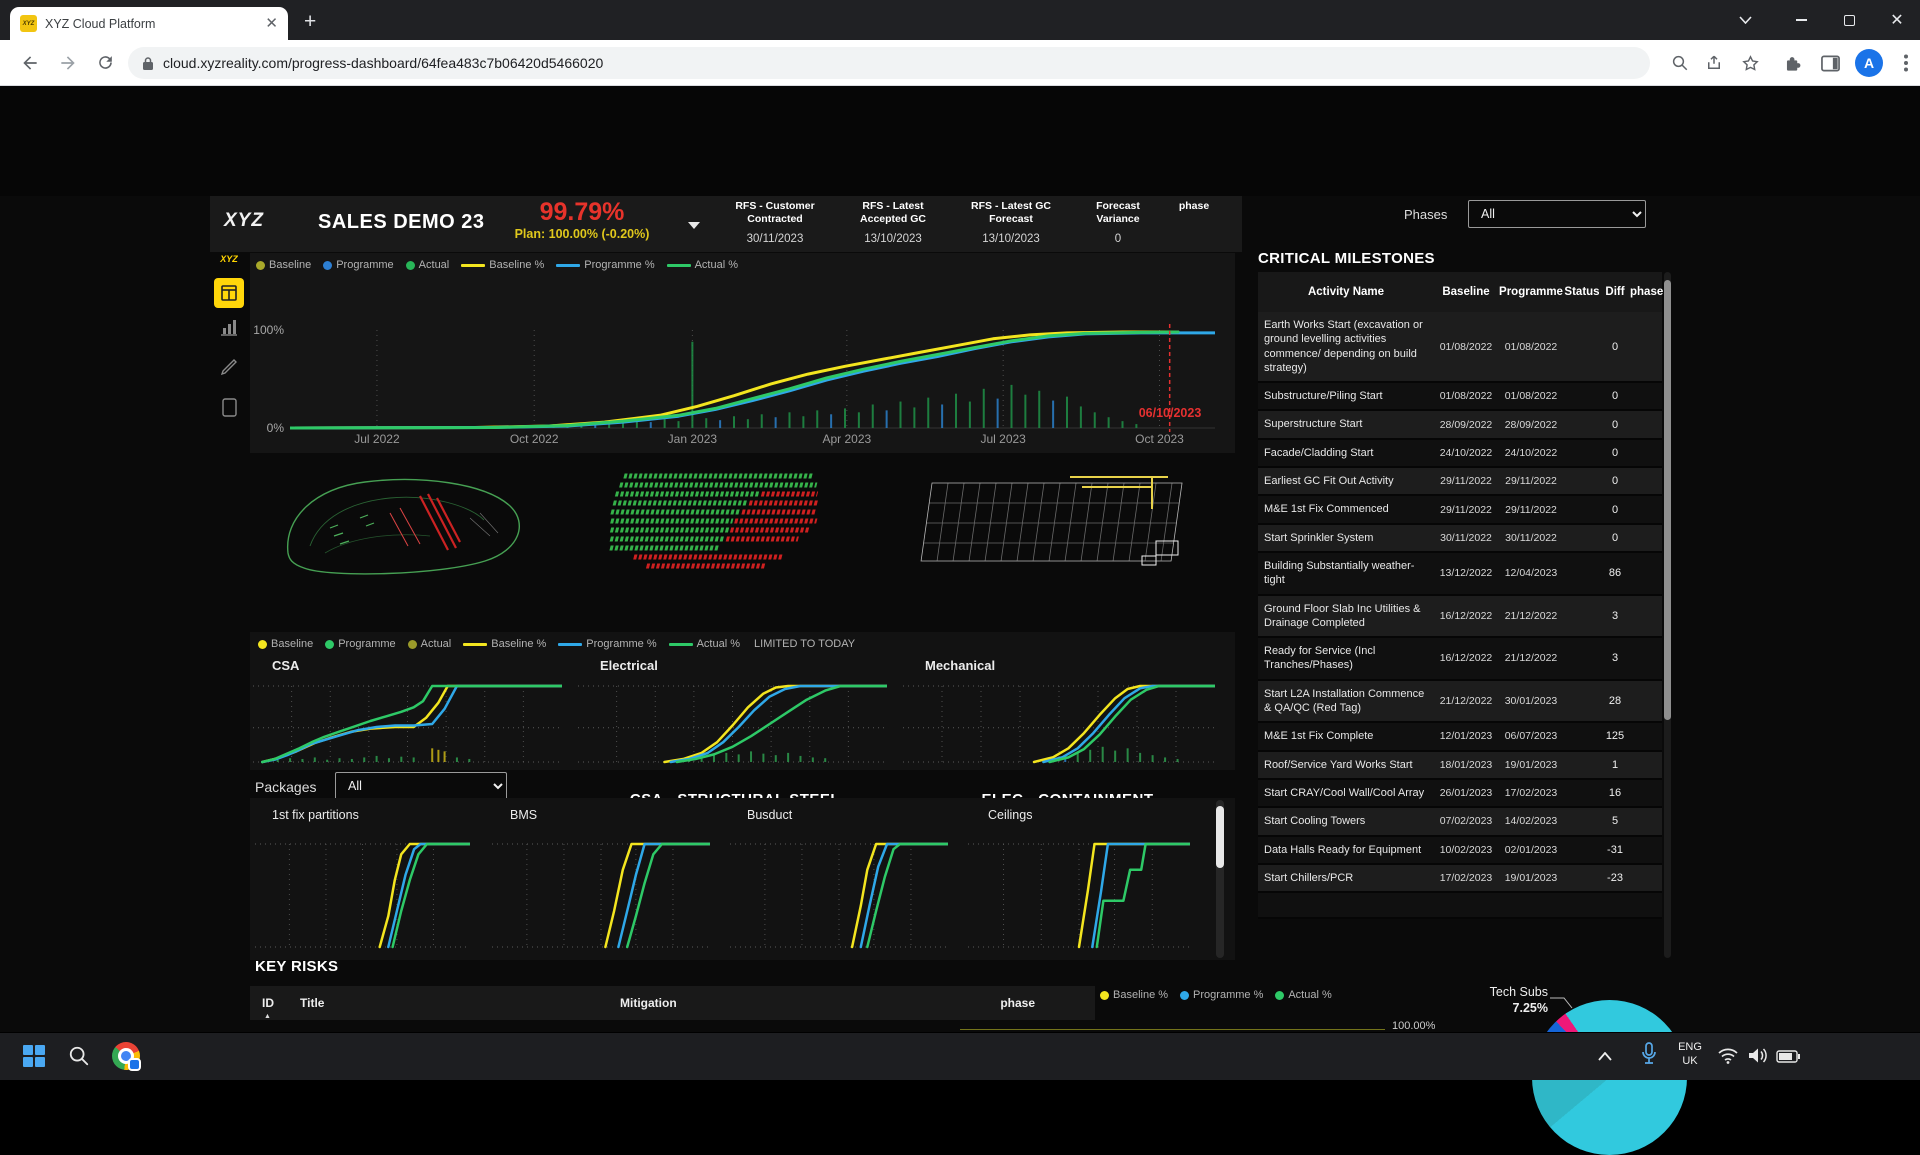  I want to click on sidebar-item-analytics, so click(229, 327).